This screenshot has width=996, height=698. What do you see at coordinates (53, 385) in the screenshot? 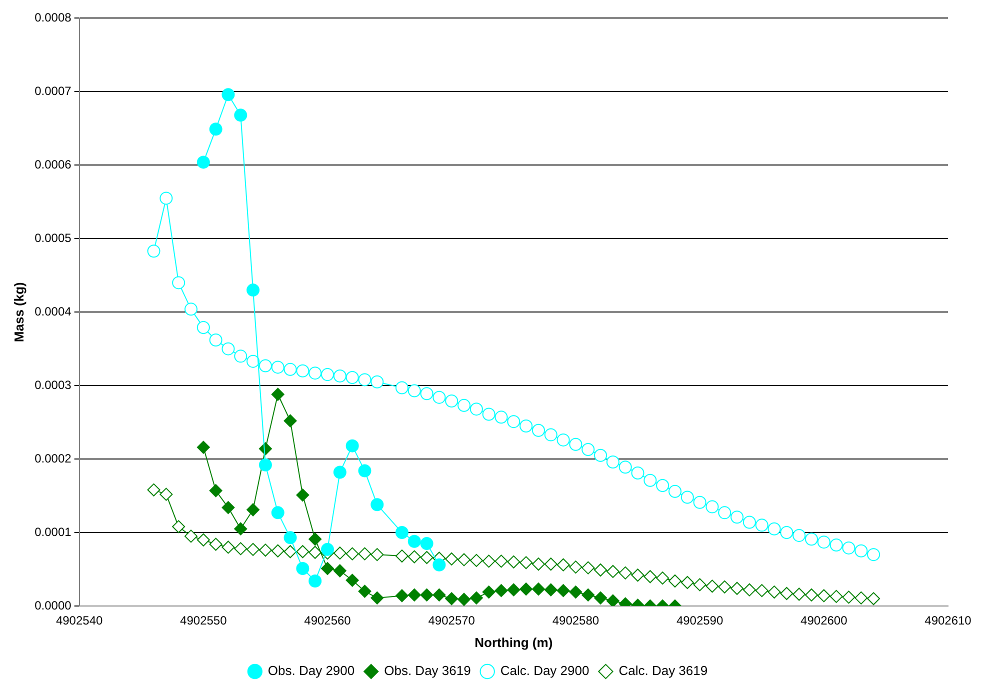
I see `y-tick-label: 0.0003` at bounding box center [53, 385].